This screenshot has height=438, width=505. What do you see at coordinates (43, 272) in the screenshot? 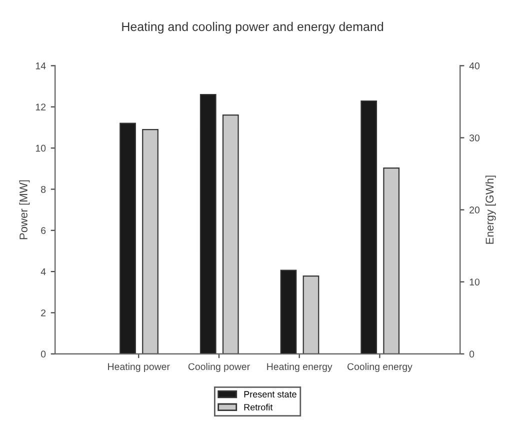
I see `y-tick-label: 4` at bounding box center [43, 272].